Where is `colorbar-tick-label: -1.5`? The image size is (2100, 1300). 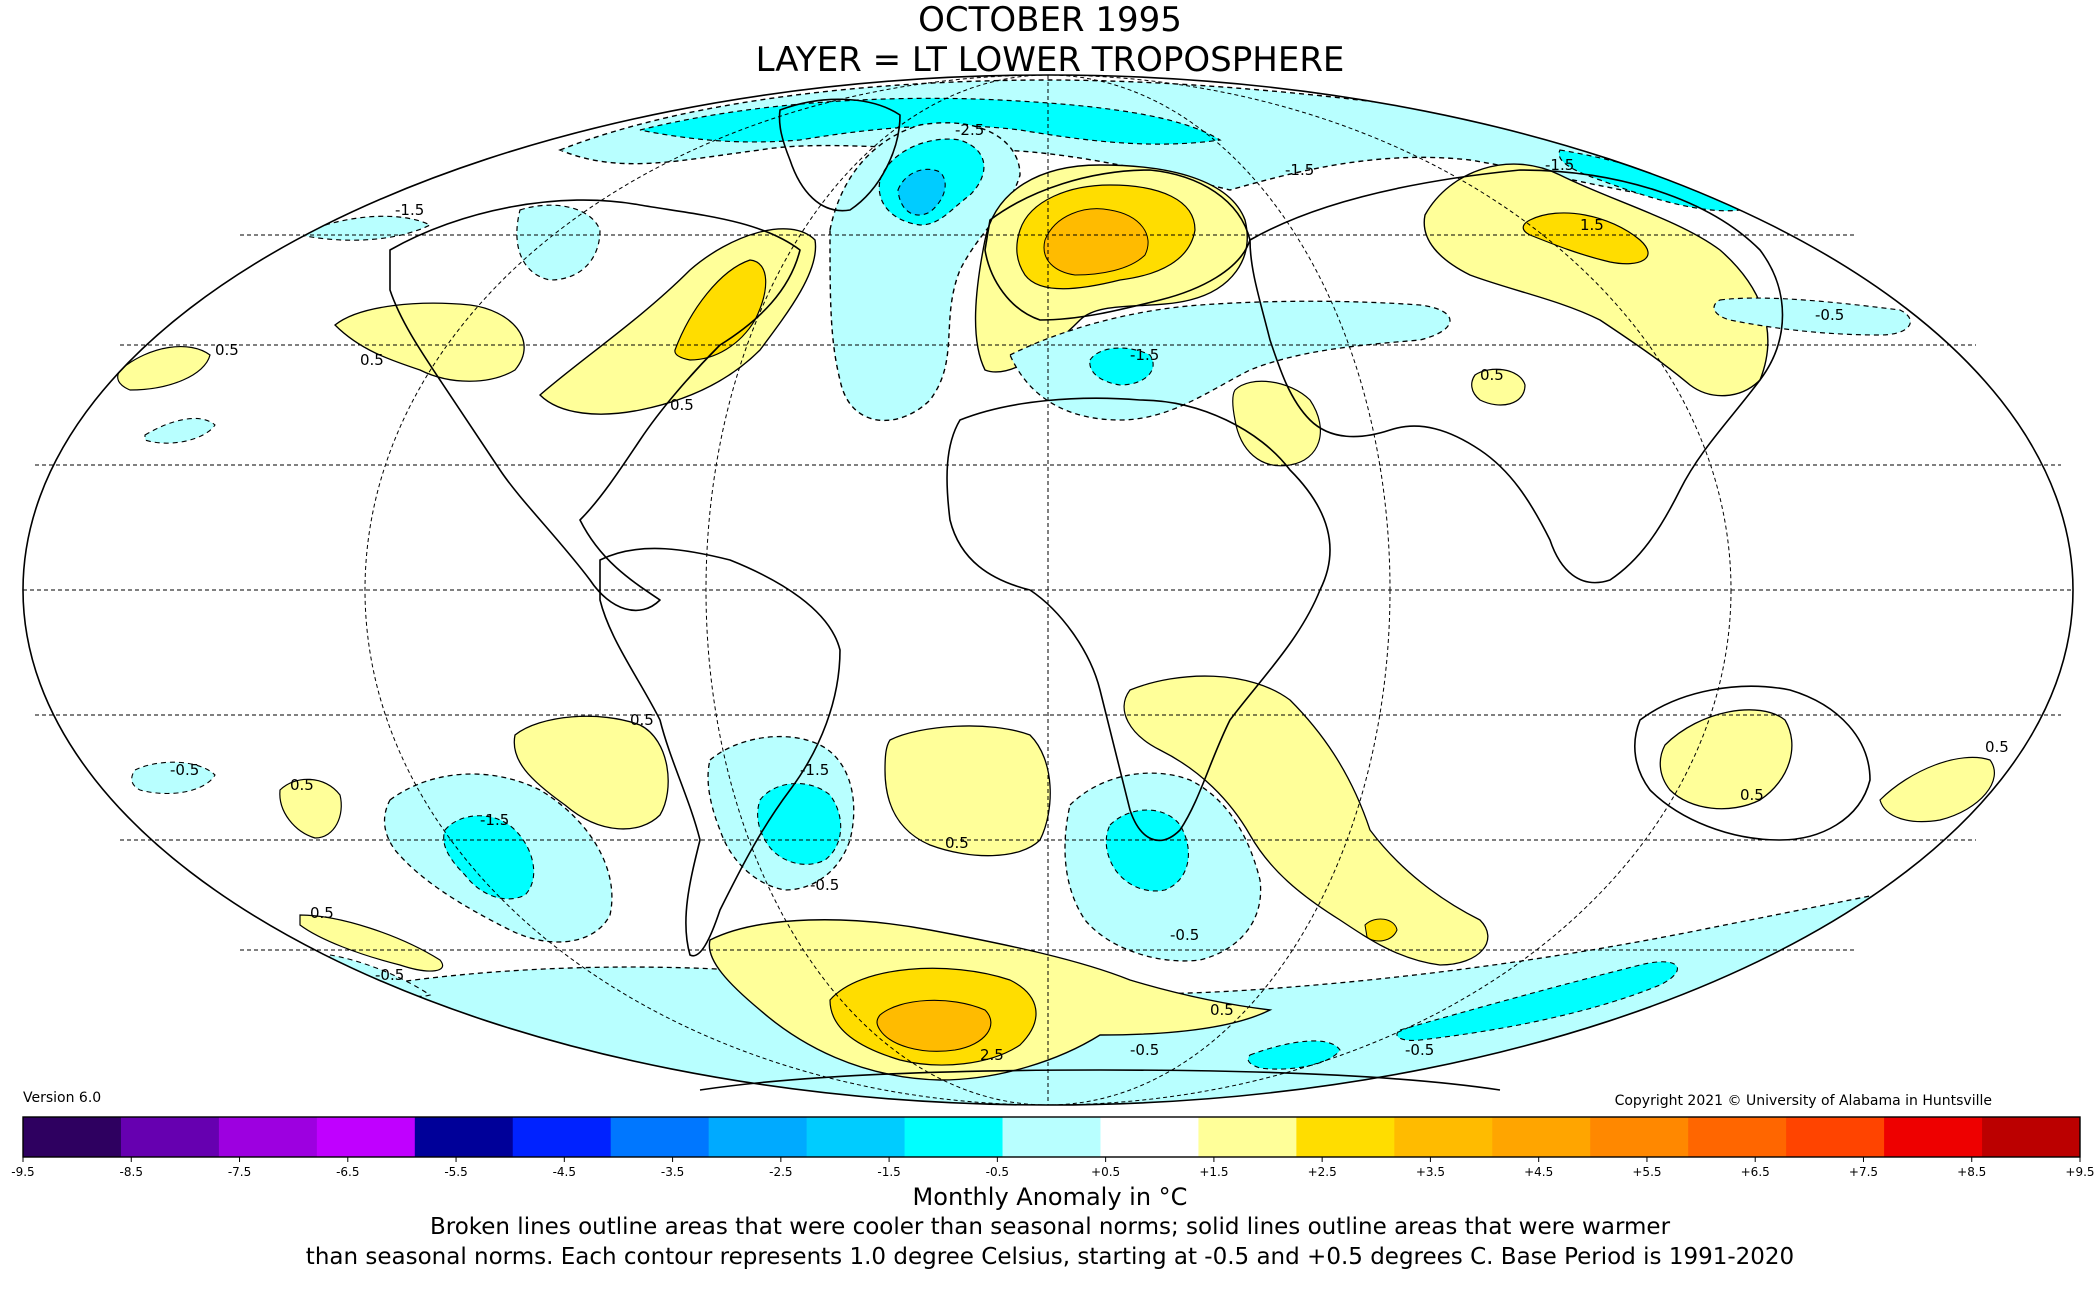 colorbar-tick-label: -1.5 is located at coordinates (888, 1172).